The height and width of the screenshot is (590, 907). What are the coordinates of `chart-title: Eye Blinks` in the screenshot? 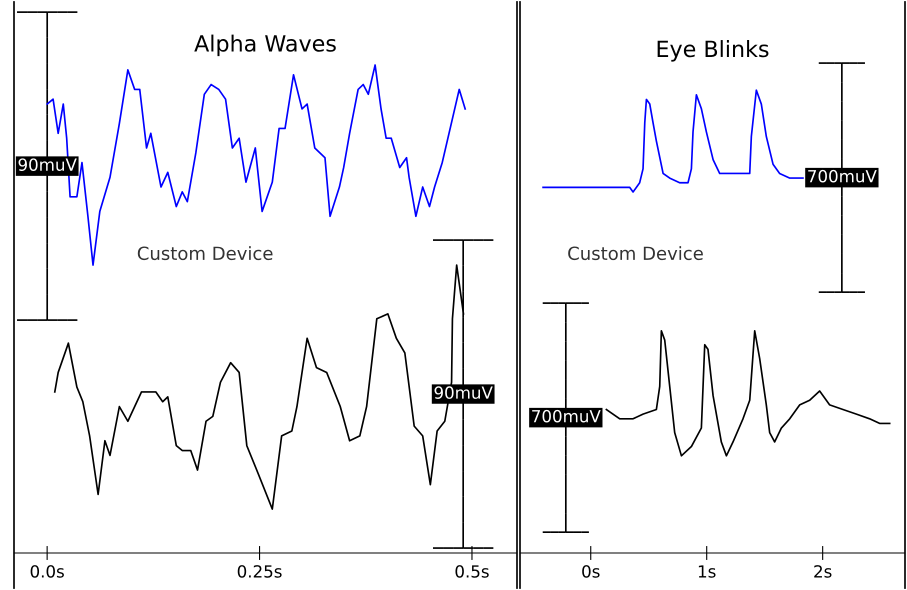 It's located at (713, 51).